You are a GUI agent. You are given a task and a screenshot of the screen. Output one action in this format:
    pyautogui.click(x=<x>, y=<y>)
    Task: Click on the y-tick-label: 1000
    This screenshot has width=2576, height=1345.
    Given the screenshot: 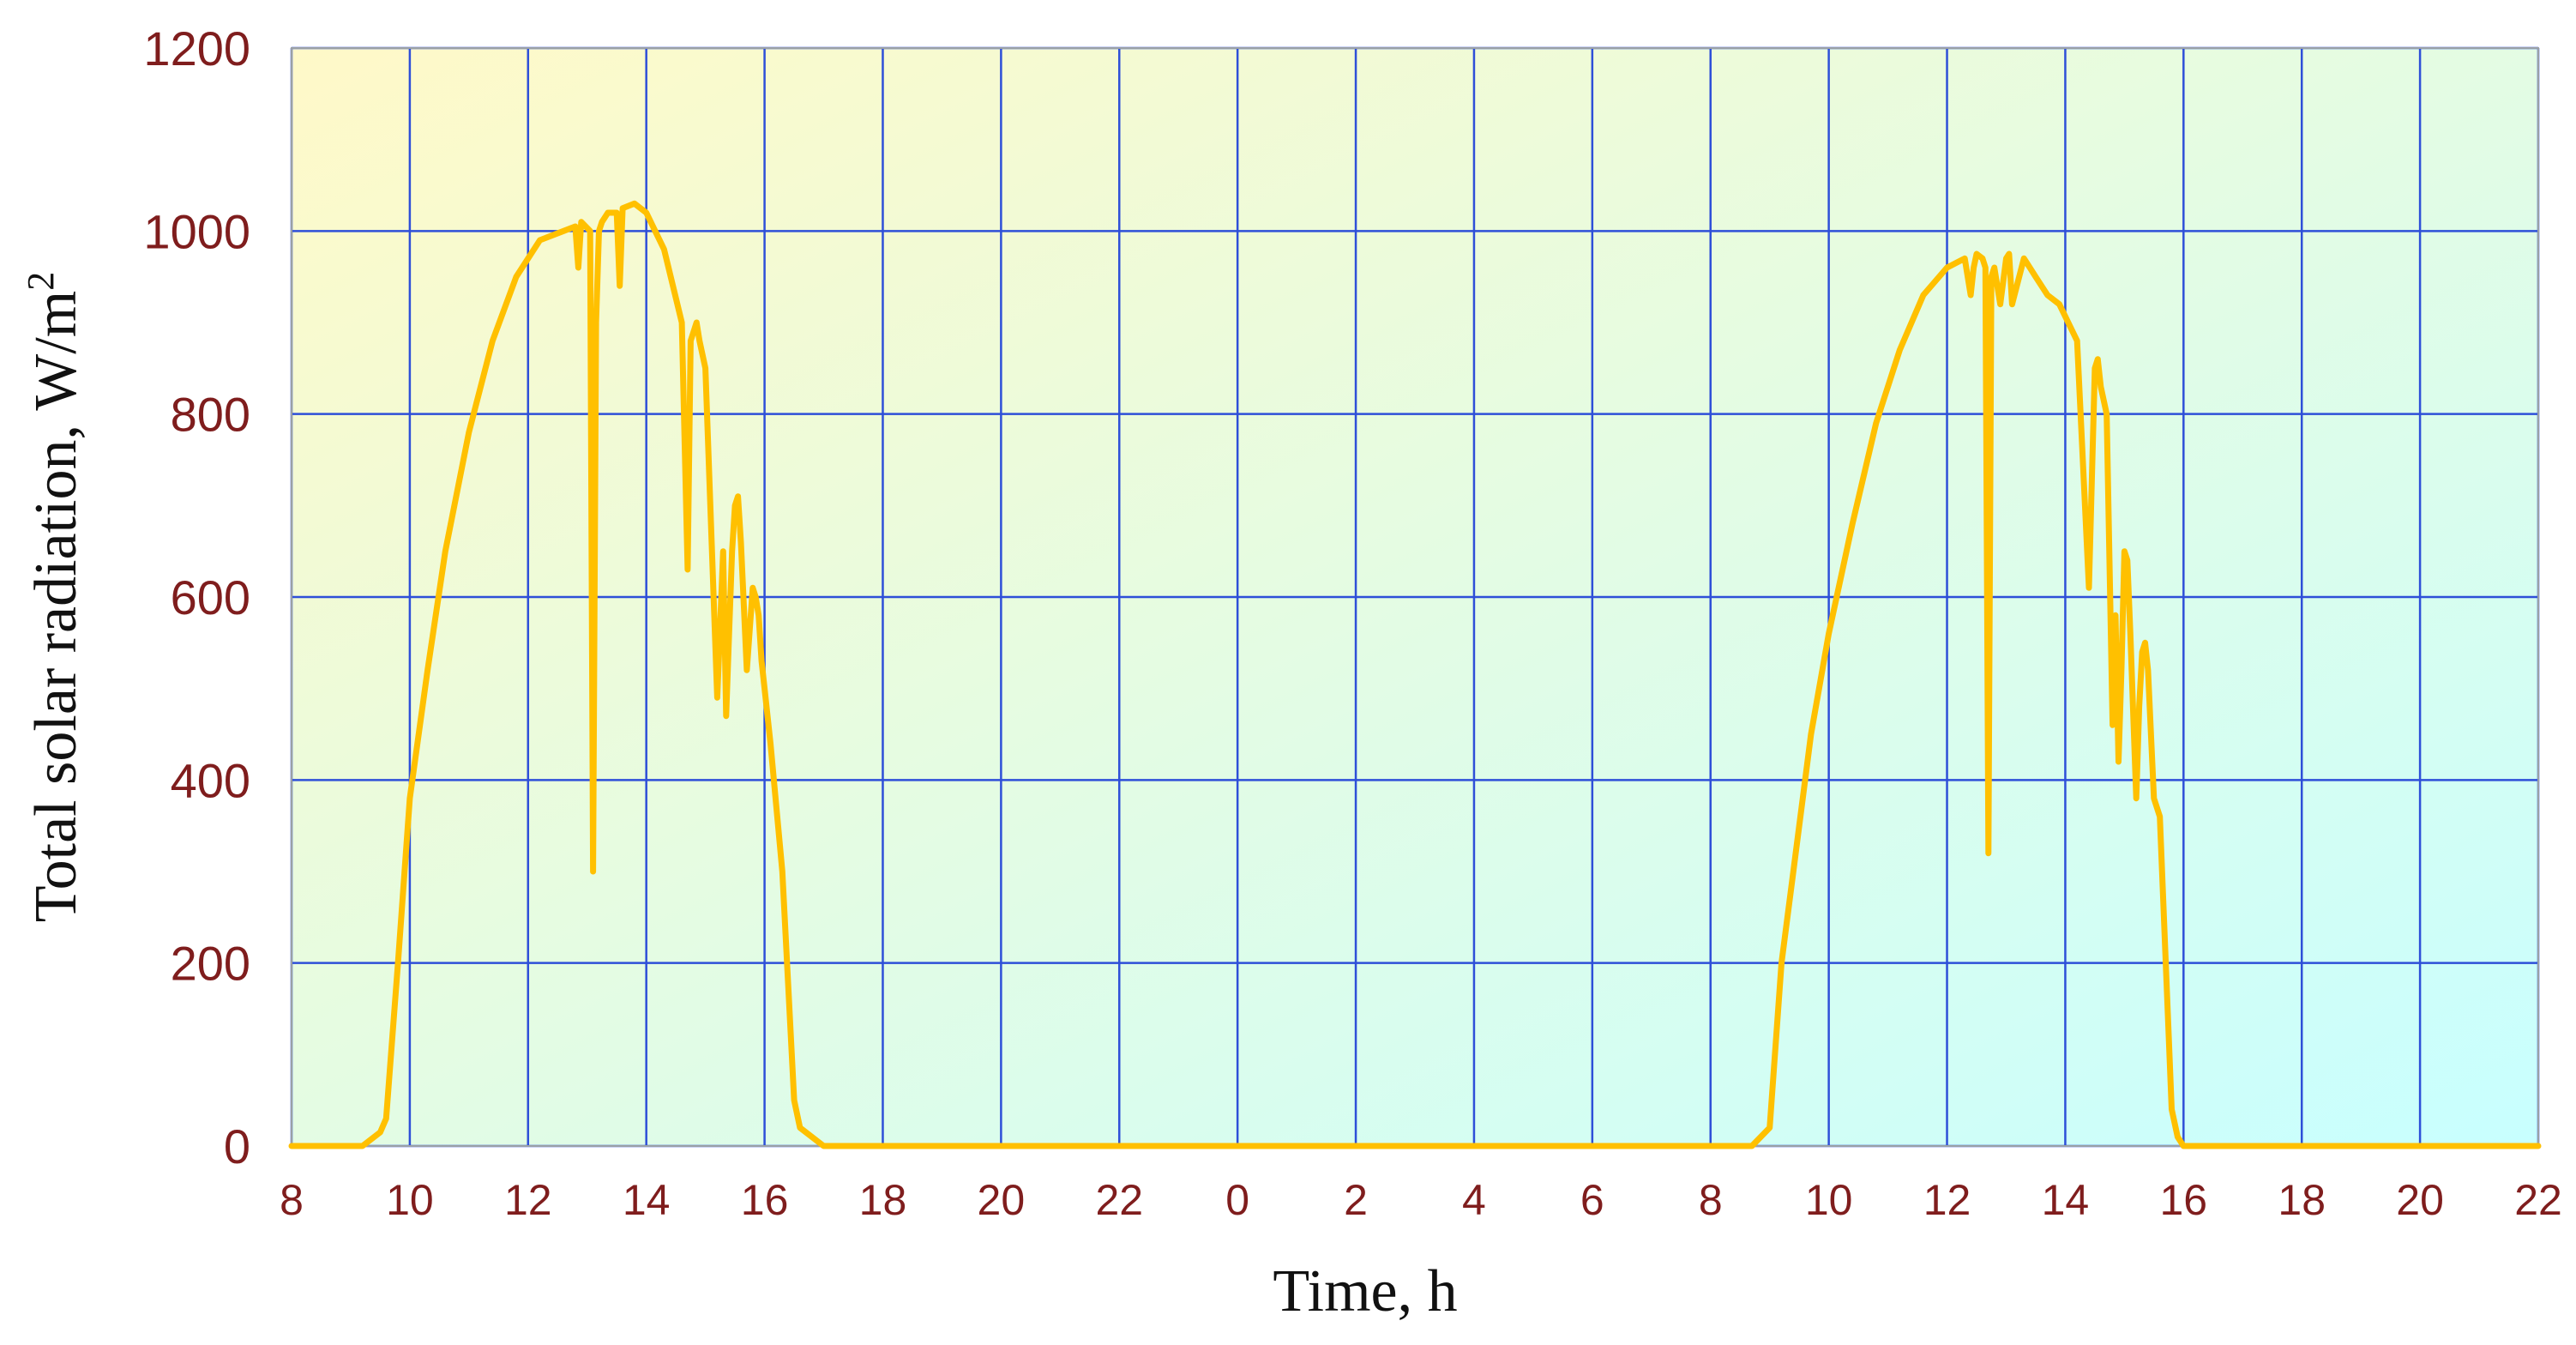 What is the action you would take?
    pyautogui.click(x=196, y=231)
    